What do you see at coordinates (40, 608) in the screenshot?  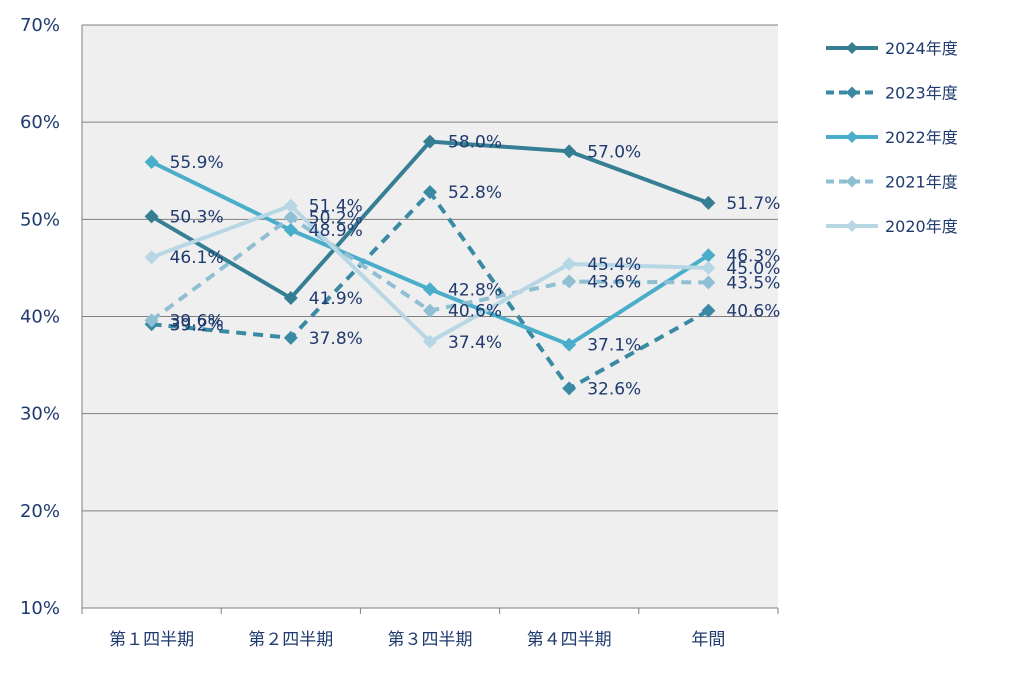 I see `y-tick-label: 10%` at bounding box center [40, 608].